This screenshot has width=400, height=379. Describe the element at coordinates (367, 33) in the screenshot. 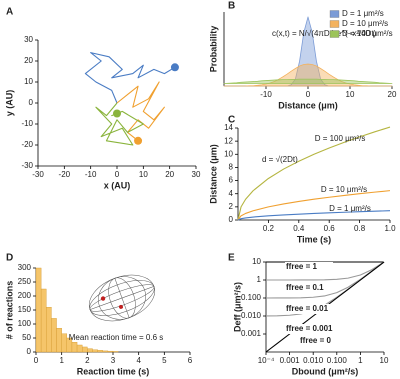

I see `legend-label: D = 100 μm²/s` at that location.